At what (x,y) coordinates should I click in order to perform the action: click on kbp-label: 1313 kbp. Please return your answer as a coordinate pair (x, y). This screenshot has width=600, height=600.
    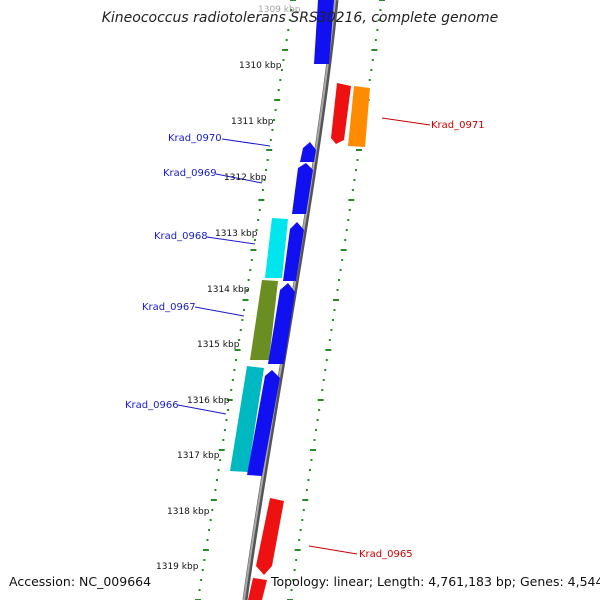
    Looking at the image, I should click on (236, 234).